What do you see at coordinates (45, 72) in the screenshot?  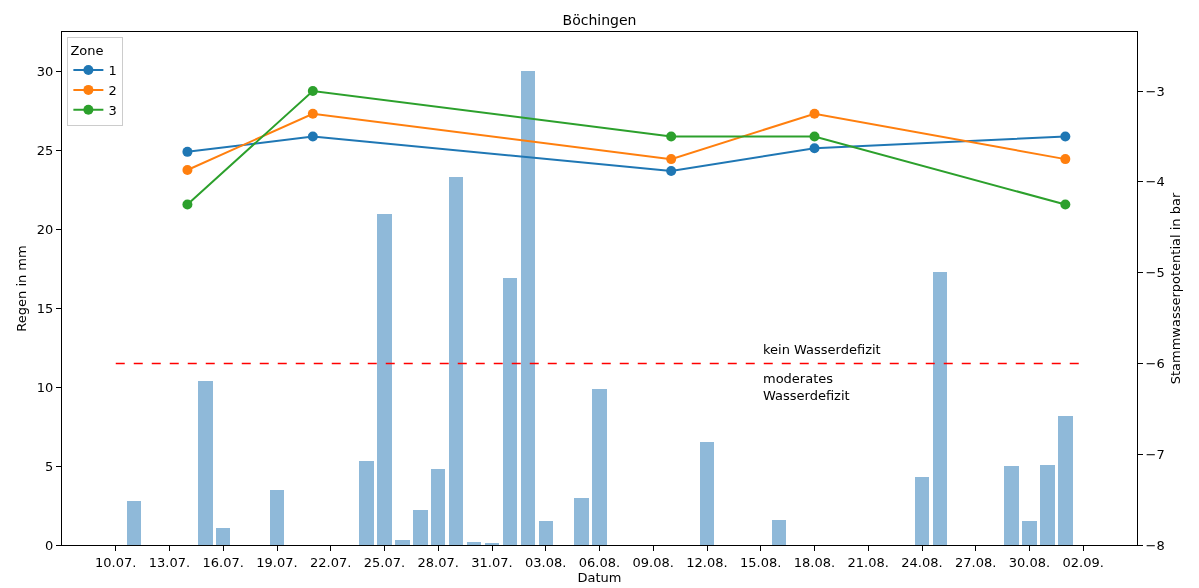 I see `y-tick-label: 30` at bounding box center [45, 72].